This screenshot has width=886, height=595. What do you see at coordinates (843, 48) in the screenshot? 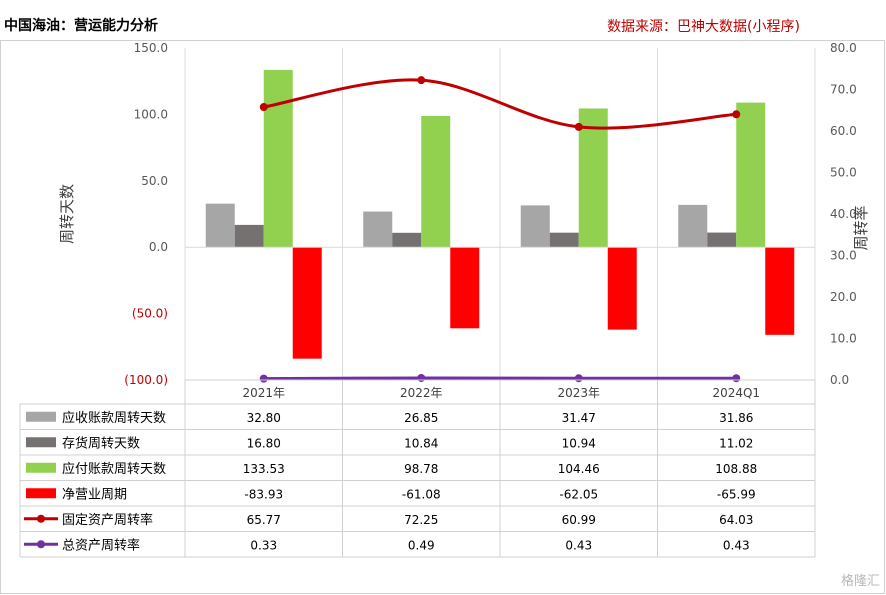
I see `right-axis-tick-label: 80.0` at bounding box center [843, 48].